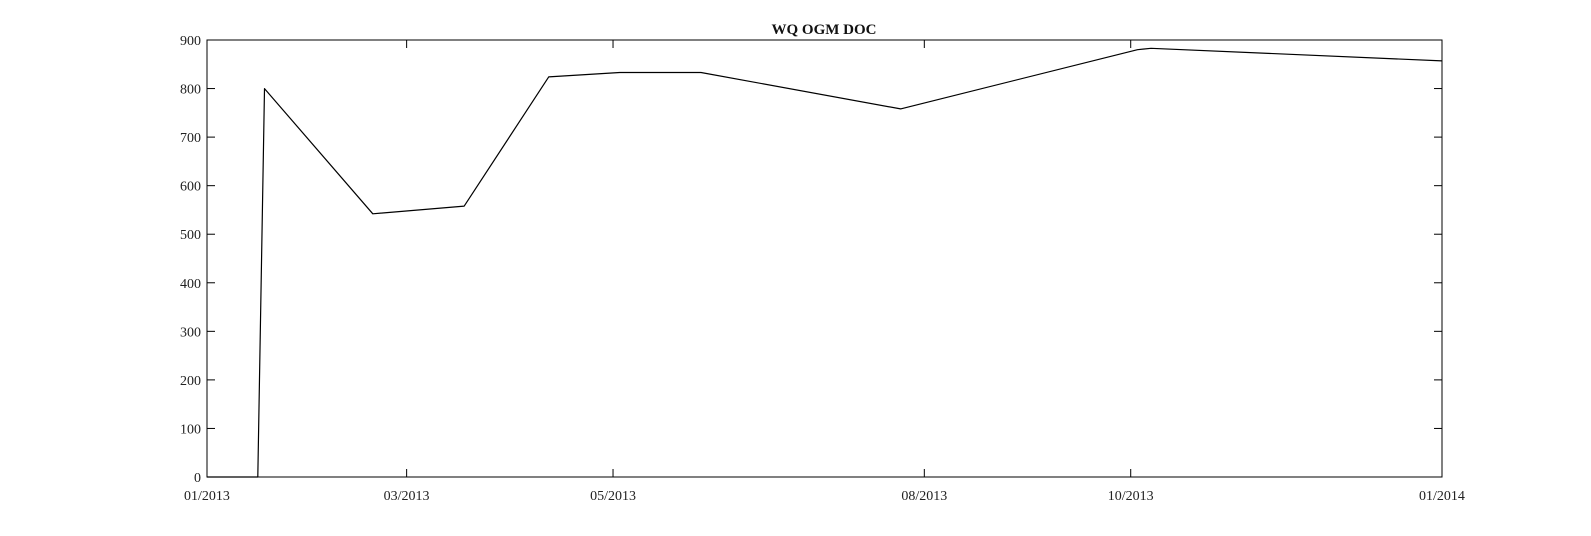 Image resolution: width=1591 pixels, height=536 pixels. Describe the element at coordinates (190, 138) in the screenshot. I see `y-tick-label: 700` at that location.